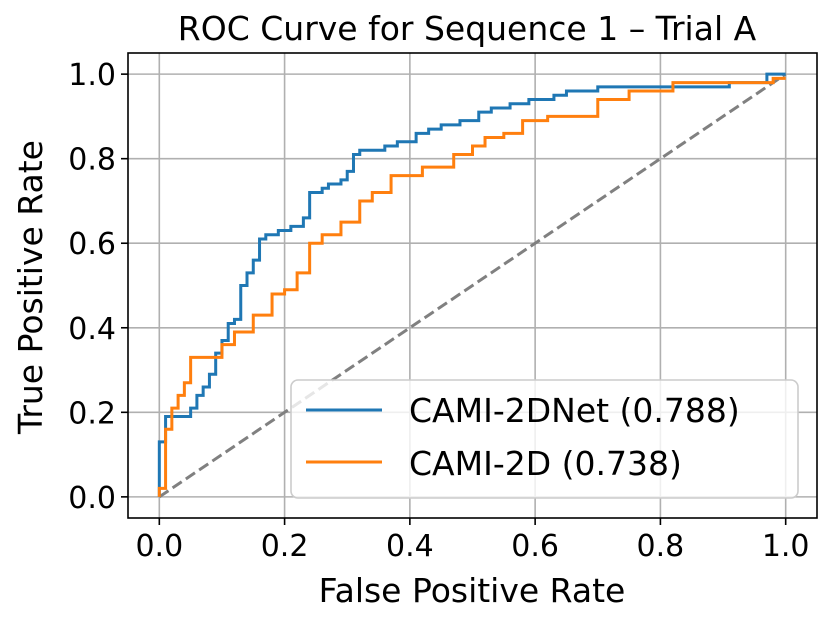  Describe the element at coordinates (92, 329) in the screenshot. I see `y-tick-label: 0.4` at that location.